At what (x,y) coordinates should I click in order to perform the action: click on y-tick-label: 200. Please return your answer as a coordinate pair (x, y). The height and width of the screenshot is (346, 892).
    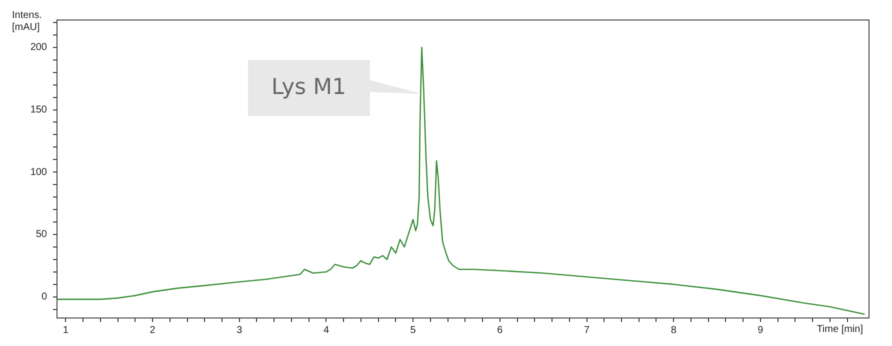
    Looking at the image, I should click on (39, 48).